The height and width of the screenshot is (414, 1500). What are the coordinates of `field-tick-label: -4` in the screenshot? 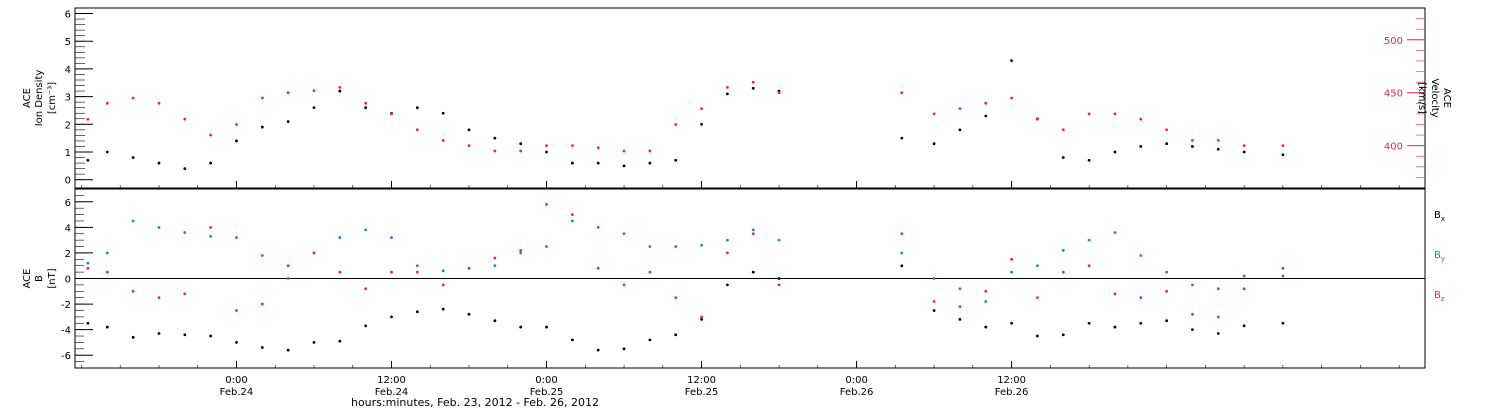 It's located at (66, 331).